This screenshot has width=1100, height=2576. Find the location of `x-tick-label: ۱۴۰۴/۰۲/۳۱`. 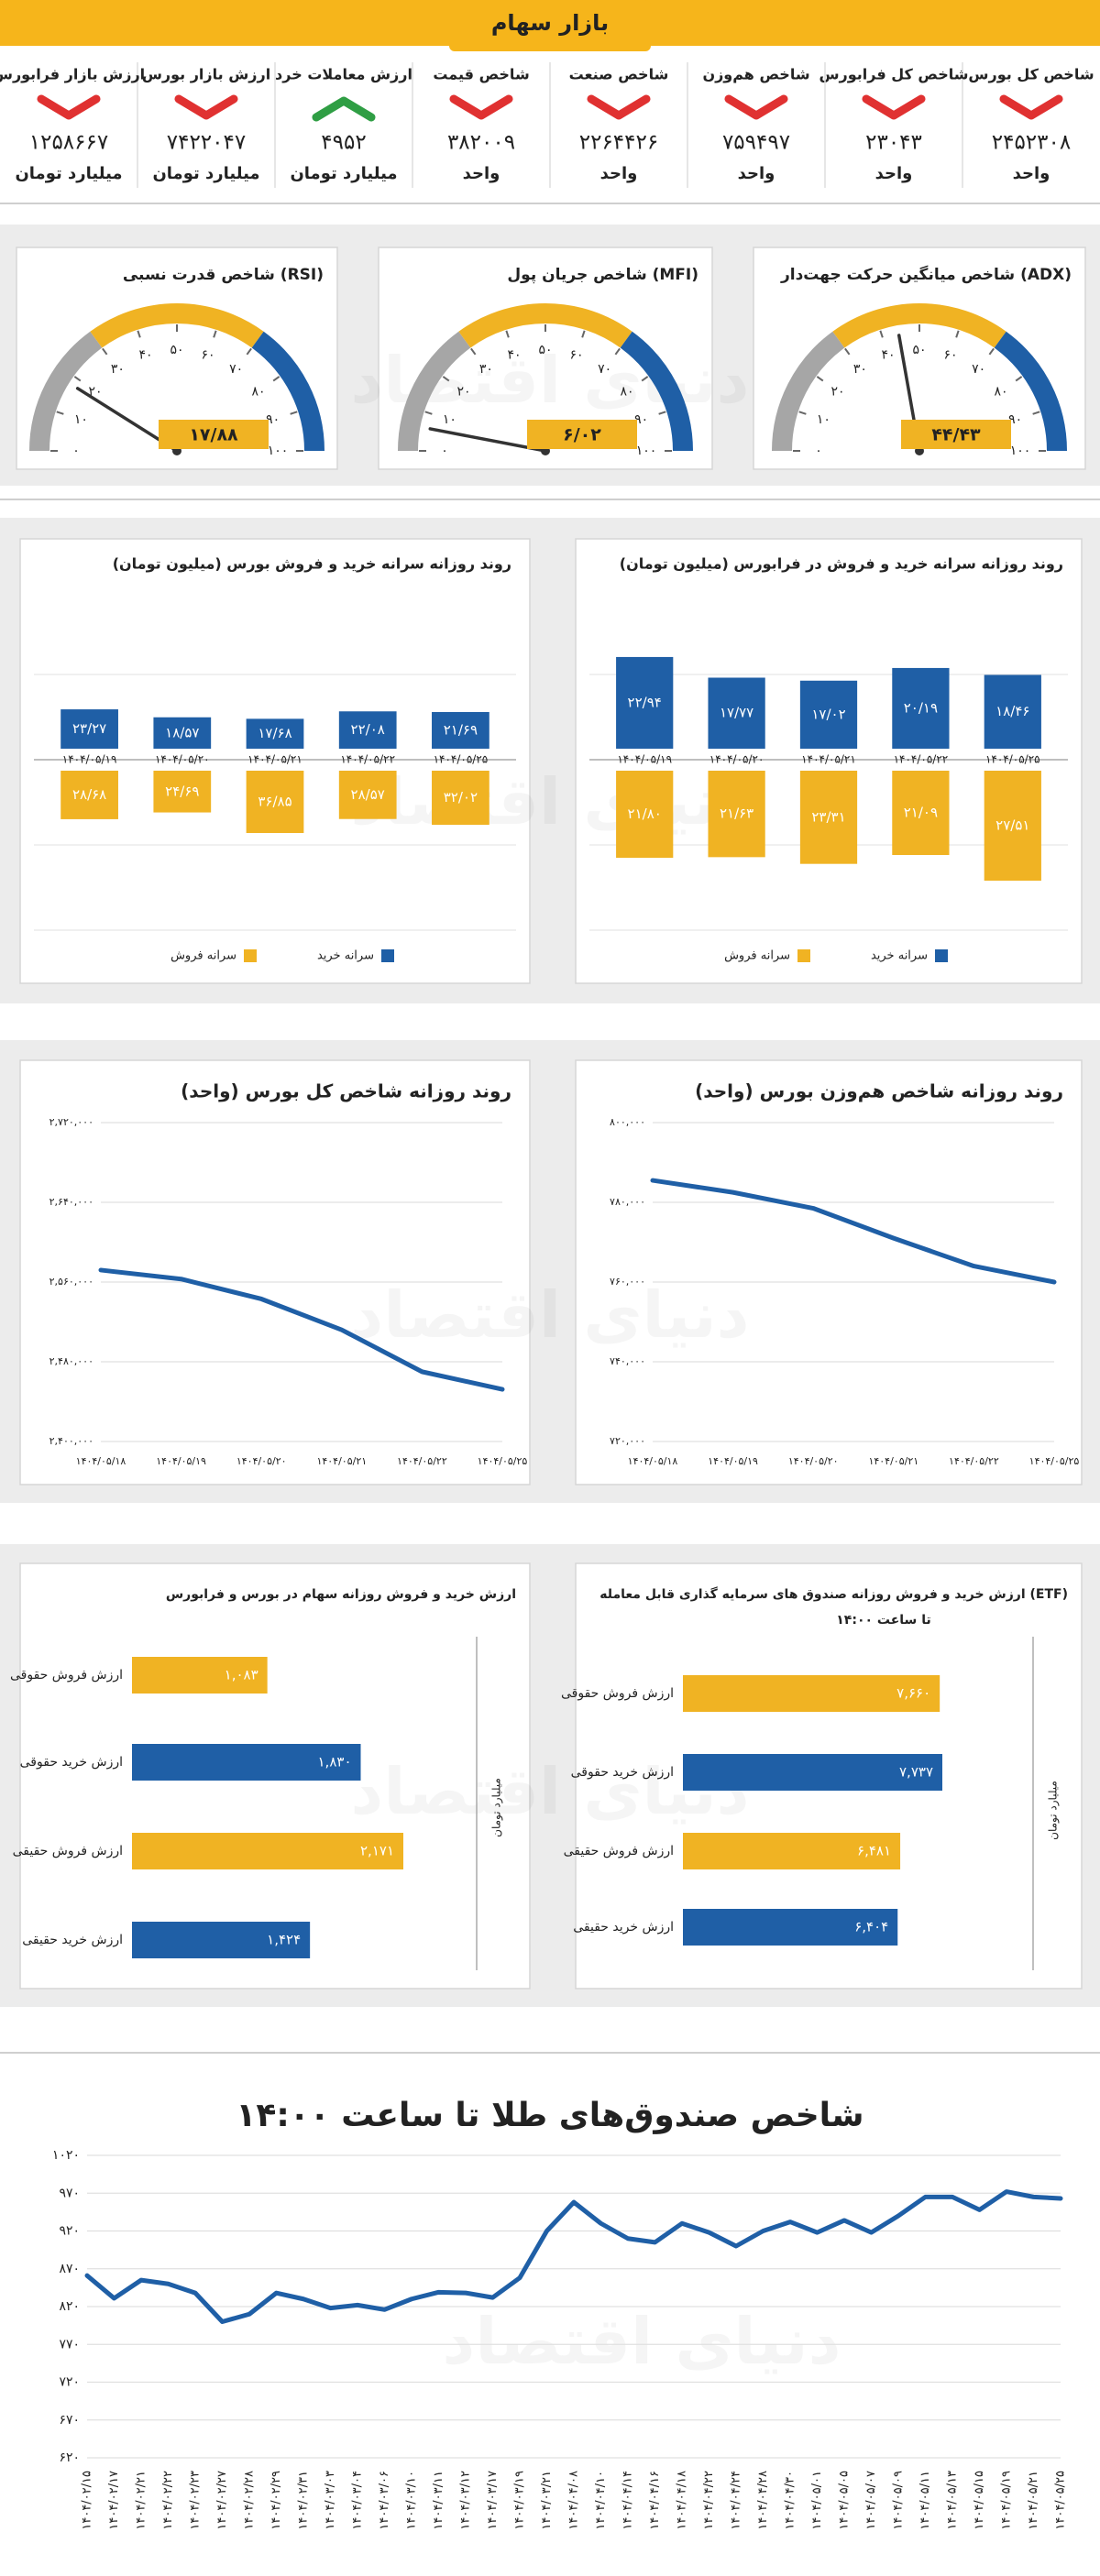

x-tick-label: ۱۴۰۴/۰۲/۳۱ is located at coordinates (304, 2500).